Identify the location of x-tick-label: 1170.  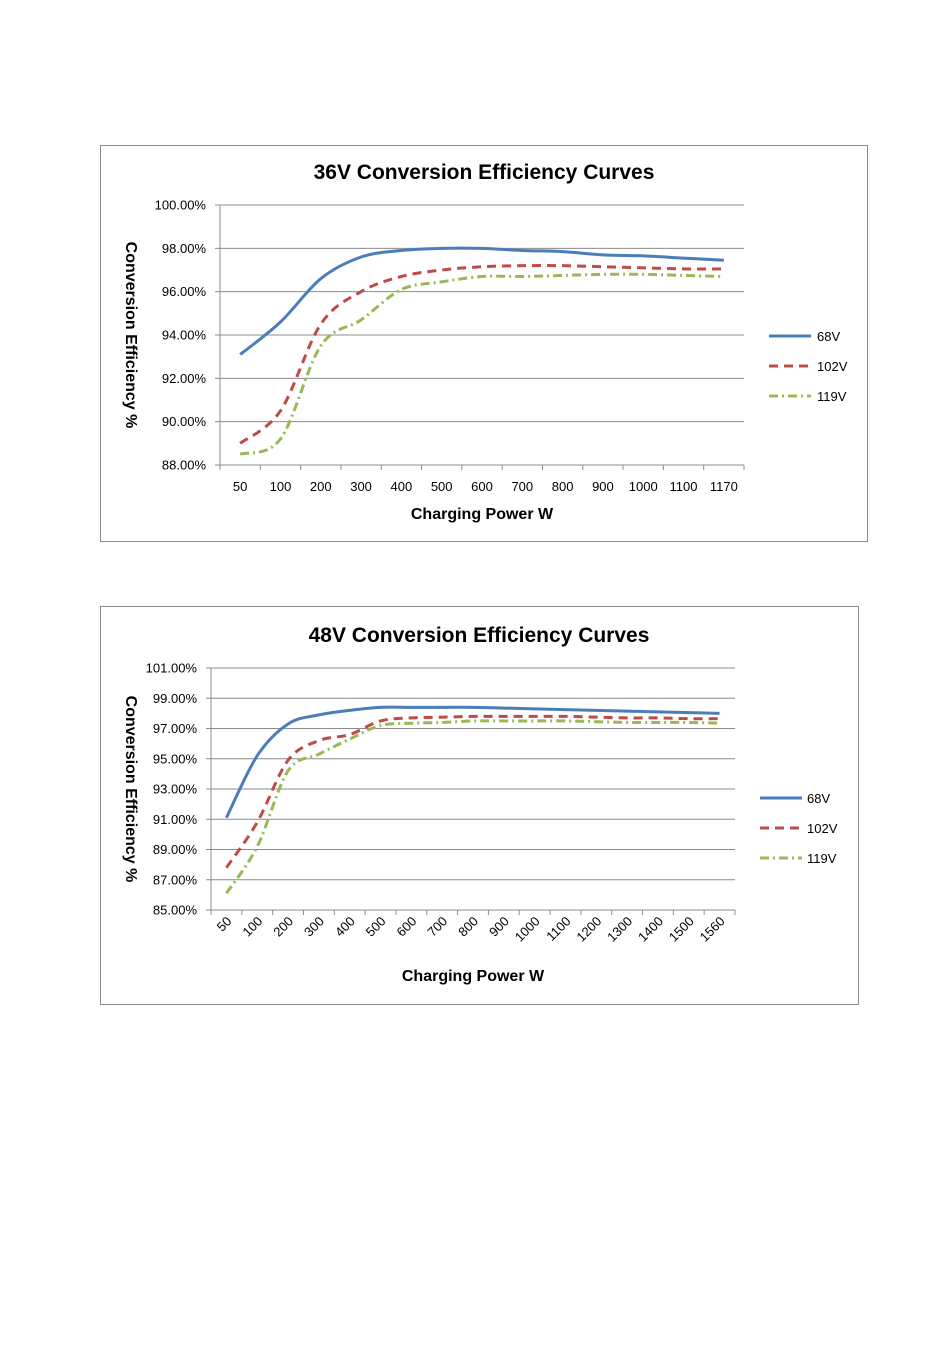
(724, 486).